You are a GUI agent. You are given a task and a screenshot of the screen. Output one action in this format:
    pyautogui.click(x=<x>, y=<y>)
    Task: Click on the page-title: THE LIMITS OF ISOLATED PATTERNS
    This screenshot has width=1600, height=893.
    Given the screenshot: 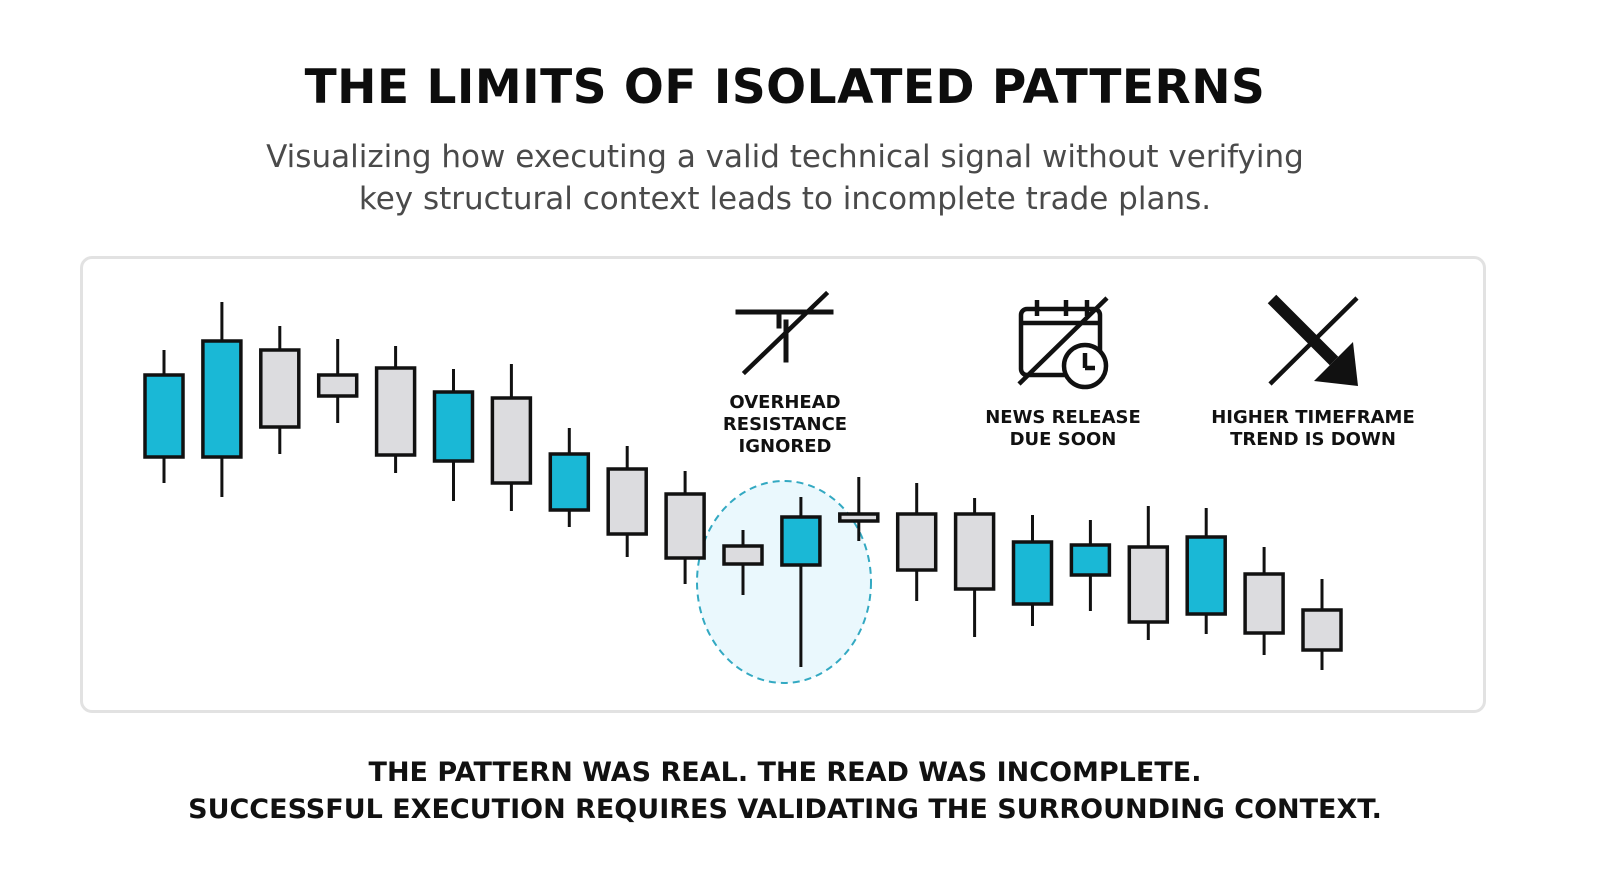 What is the action you would take?
    pyautogui.click(x=785, y=87)
    